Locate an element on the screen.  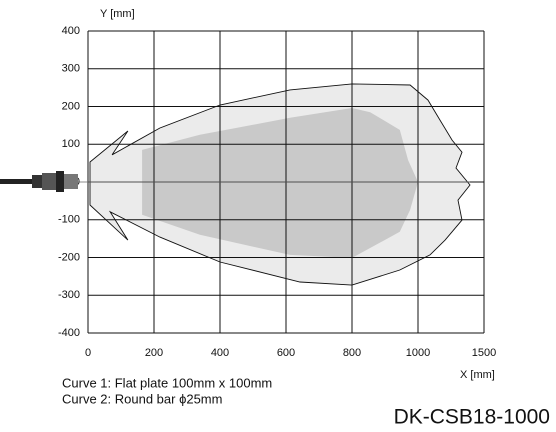
y-tick-label: 300 is located at coordinates (71, 69).